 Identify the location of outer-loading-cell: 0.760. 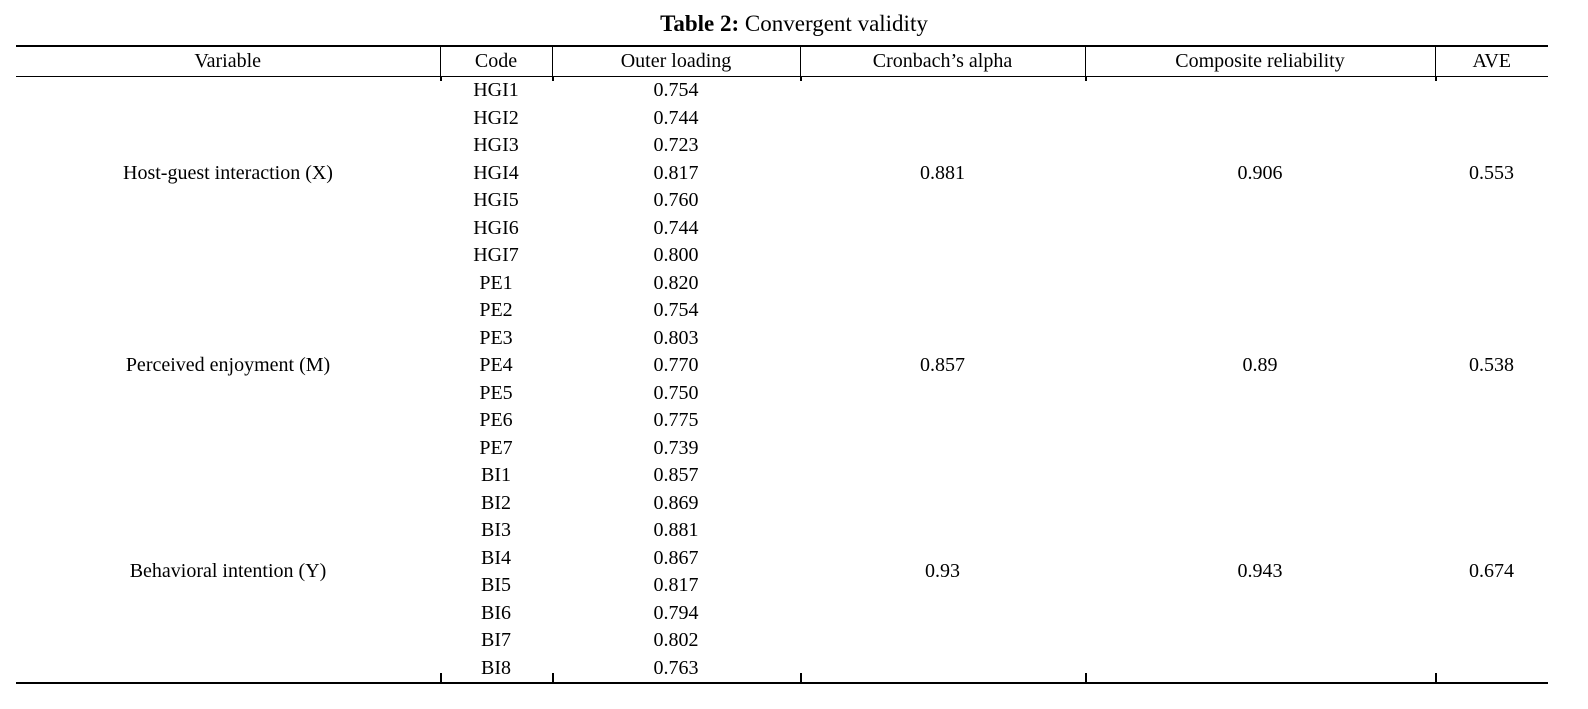
(676, 200).